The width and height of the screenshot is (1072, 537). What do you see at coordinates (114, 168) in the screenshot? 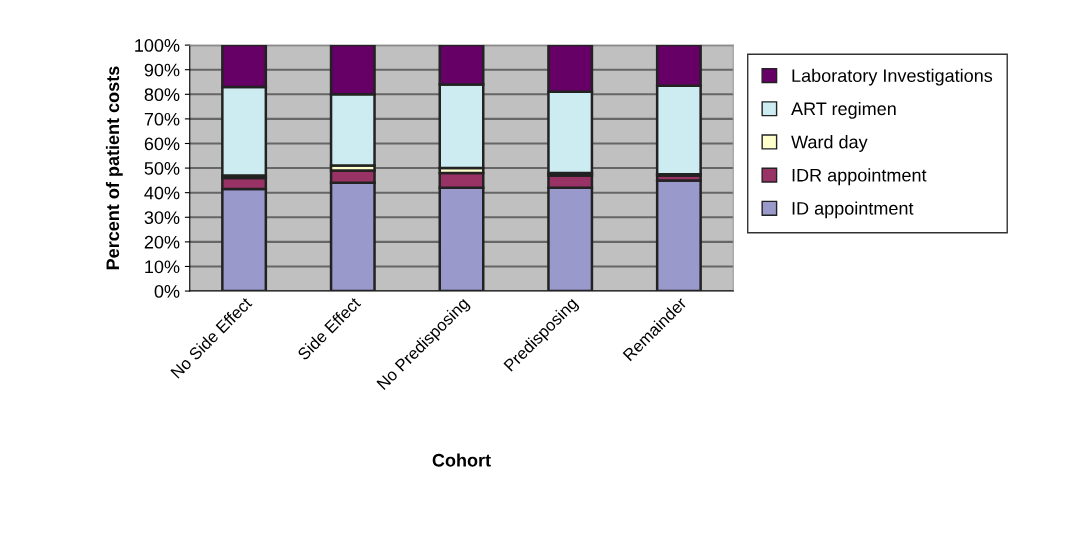
I see `y-axis-title: Percent of patient costs` at bounding box center [114, 168].